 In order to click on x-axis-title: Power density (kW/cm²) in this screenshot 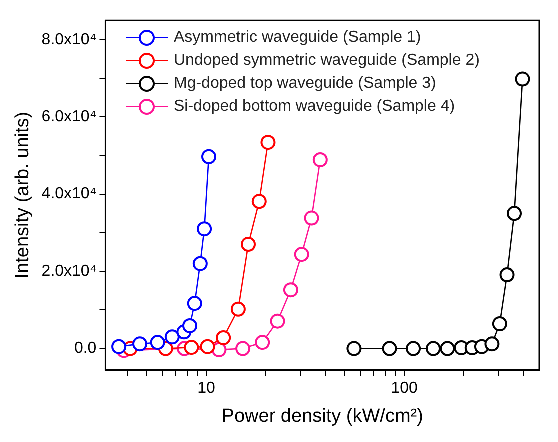, I will do `click(323, 416)`.